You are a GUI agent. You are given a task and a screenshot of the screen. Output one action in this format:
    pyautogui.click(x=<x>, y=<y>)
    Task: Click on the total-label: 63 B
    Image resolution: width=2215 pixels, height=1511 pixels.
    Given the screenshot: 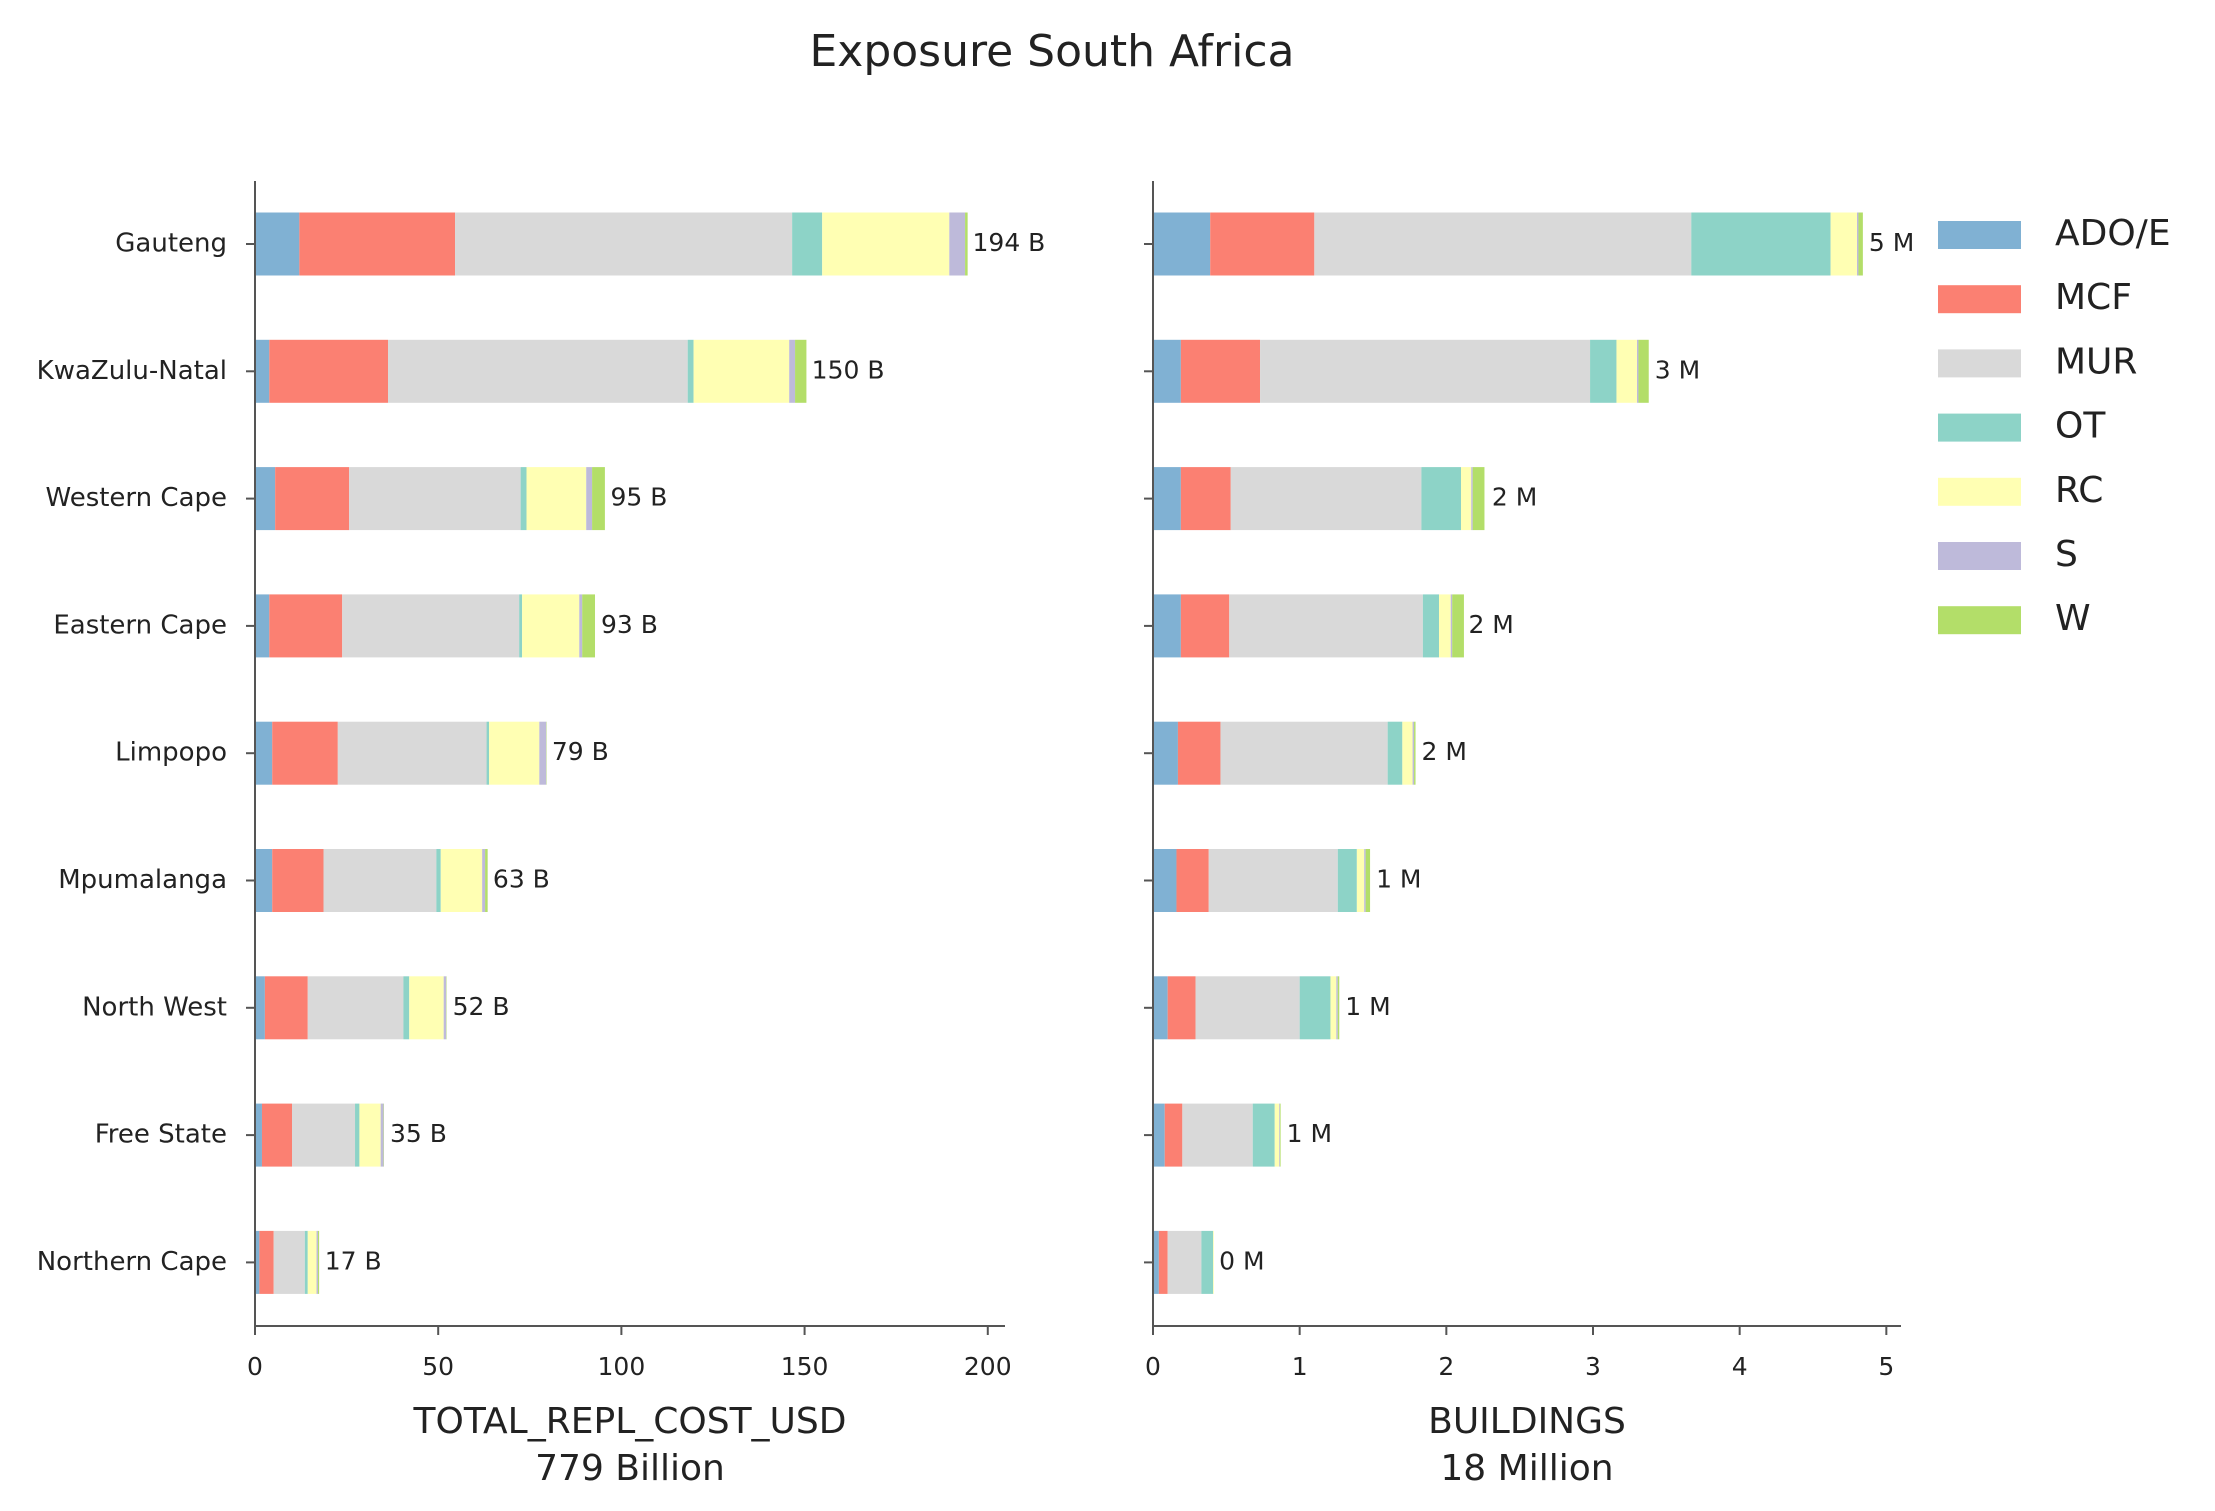 What is the action you would take?
    pyautogui.click(x=521, y=879)
    